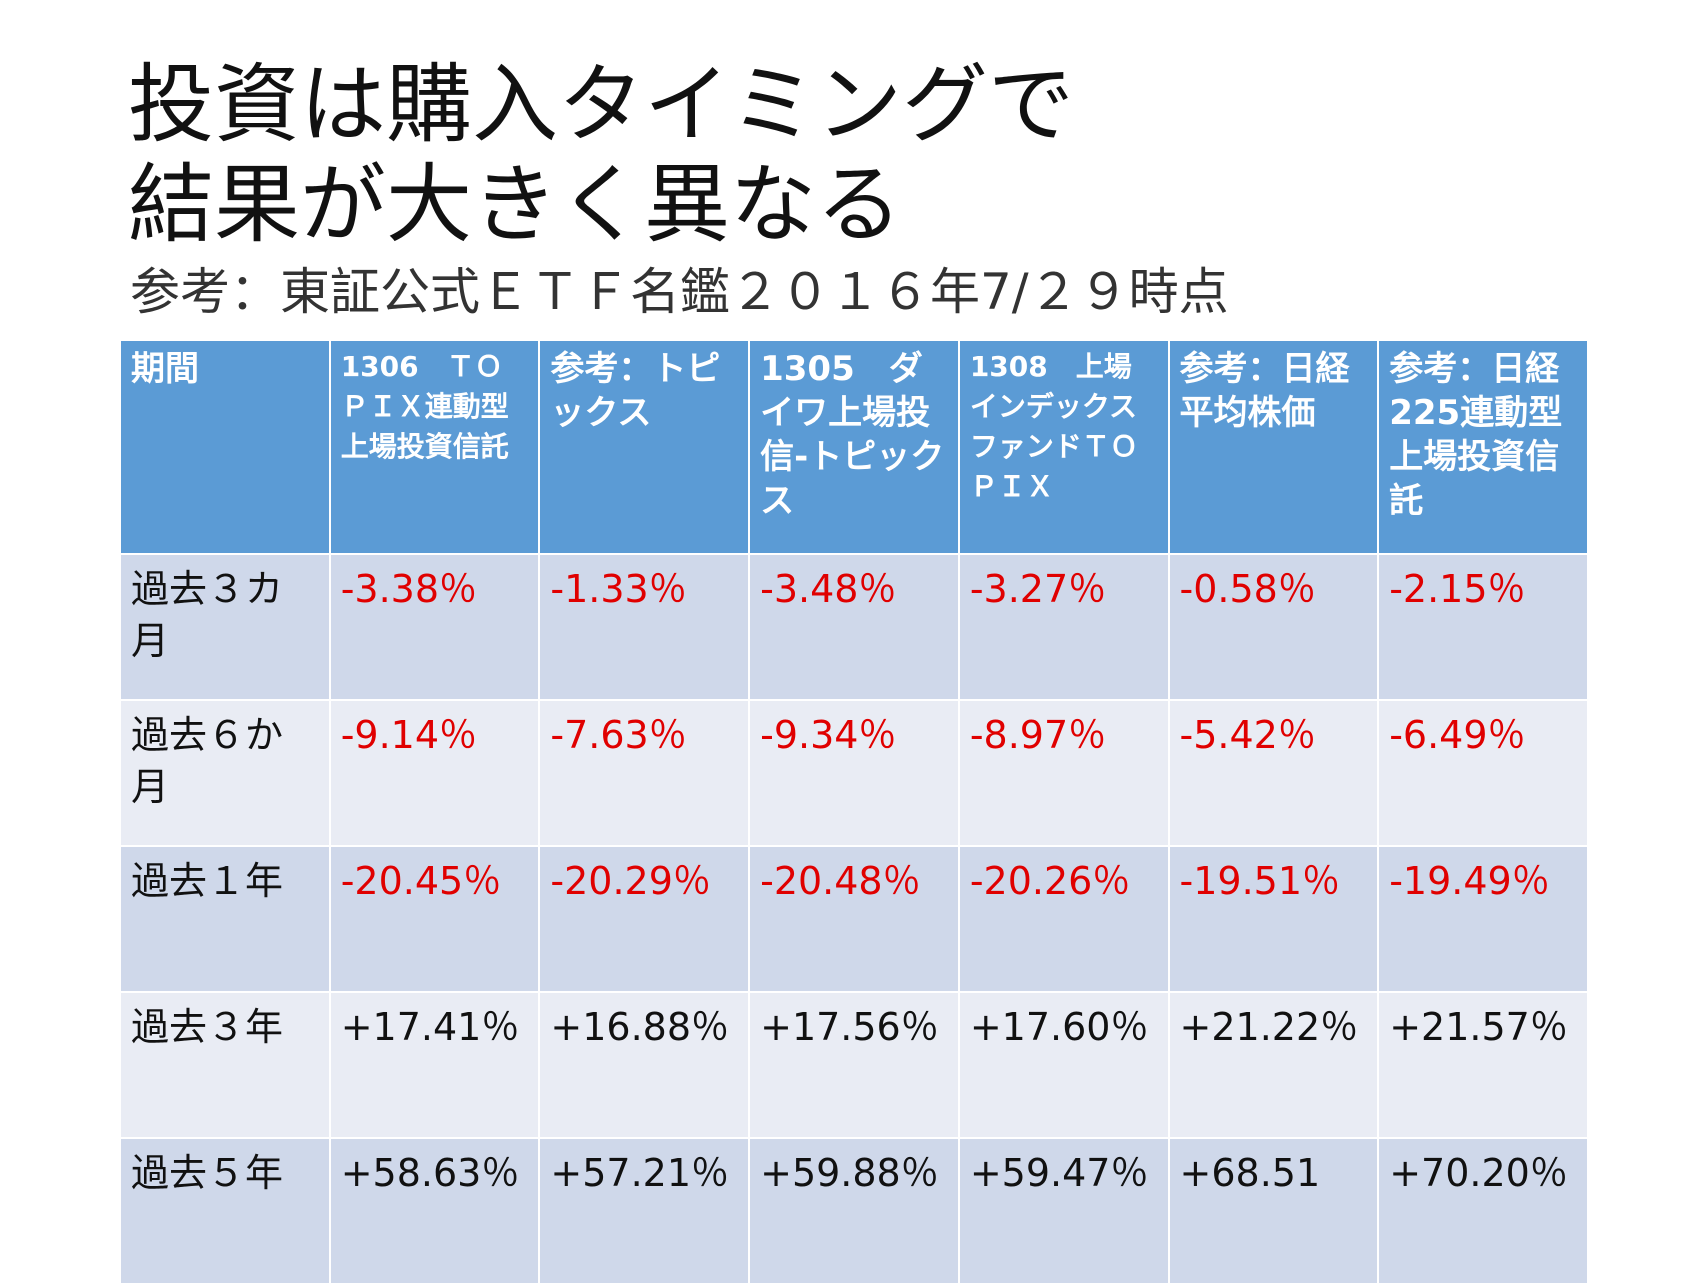 The width and height of the screenshot is (1707, 1285). I want to click on value-cell: +17.41％, so click(434, 1065).